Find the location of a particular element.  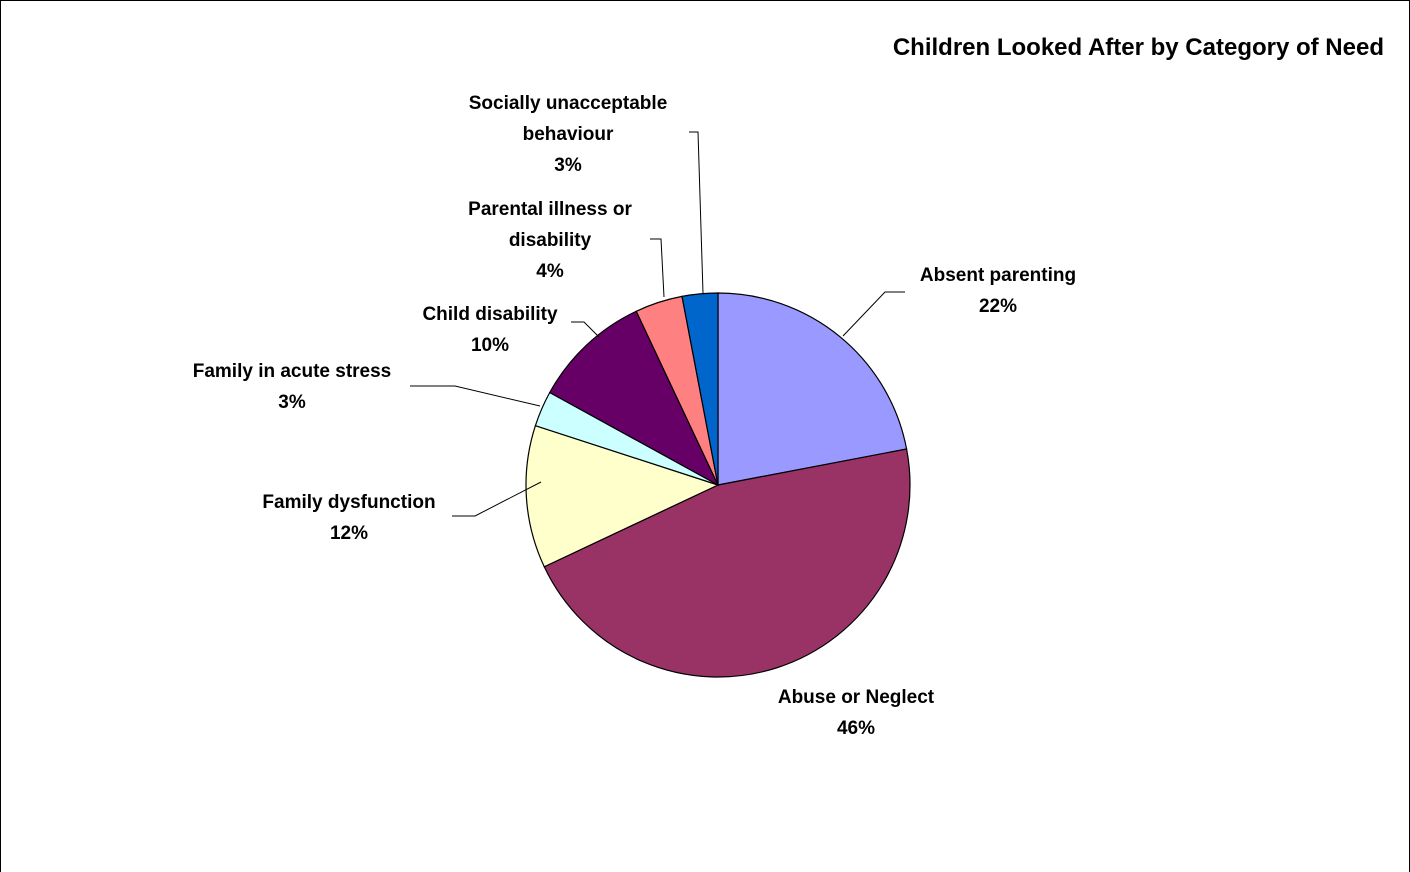

slice-name-6-line-1: behaviour is located at coordinates (568, 134).